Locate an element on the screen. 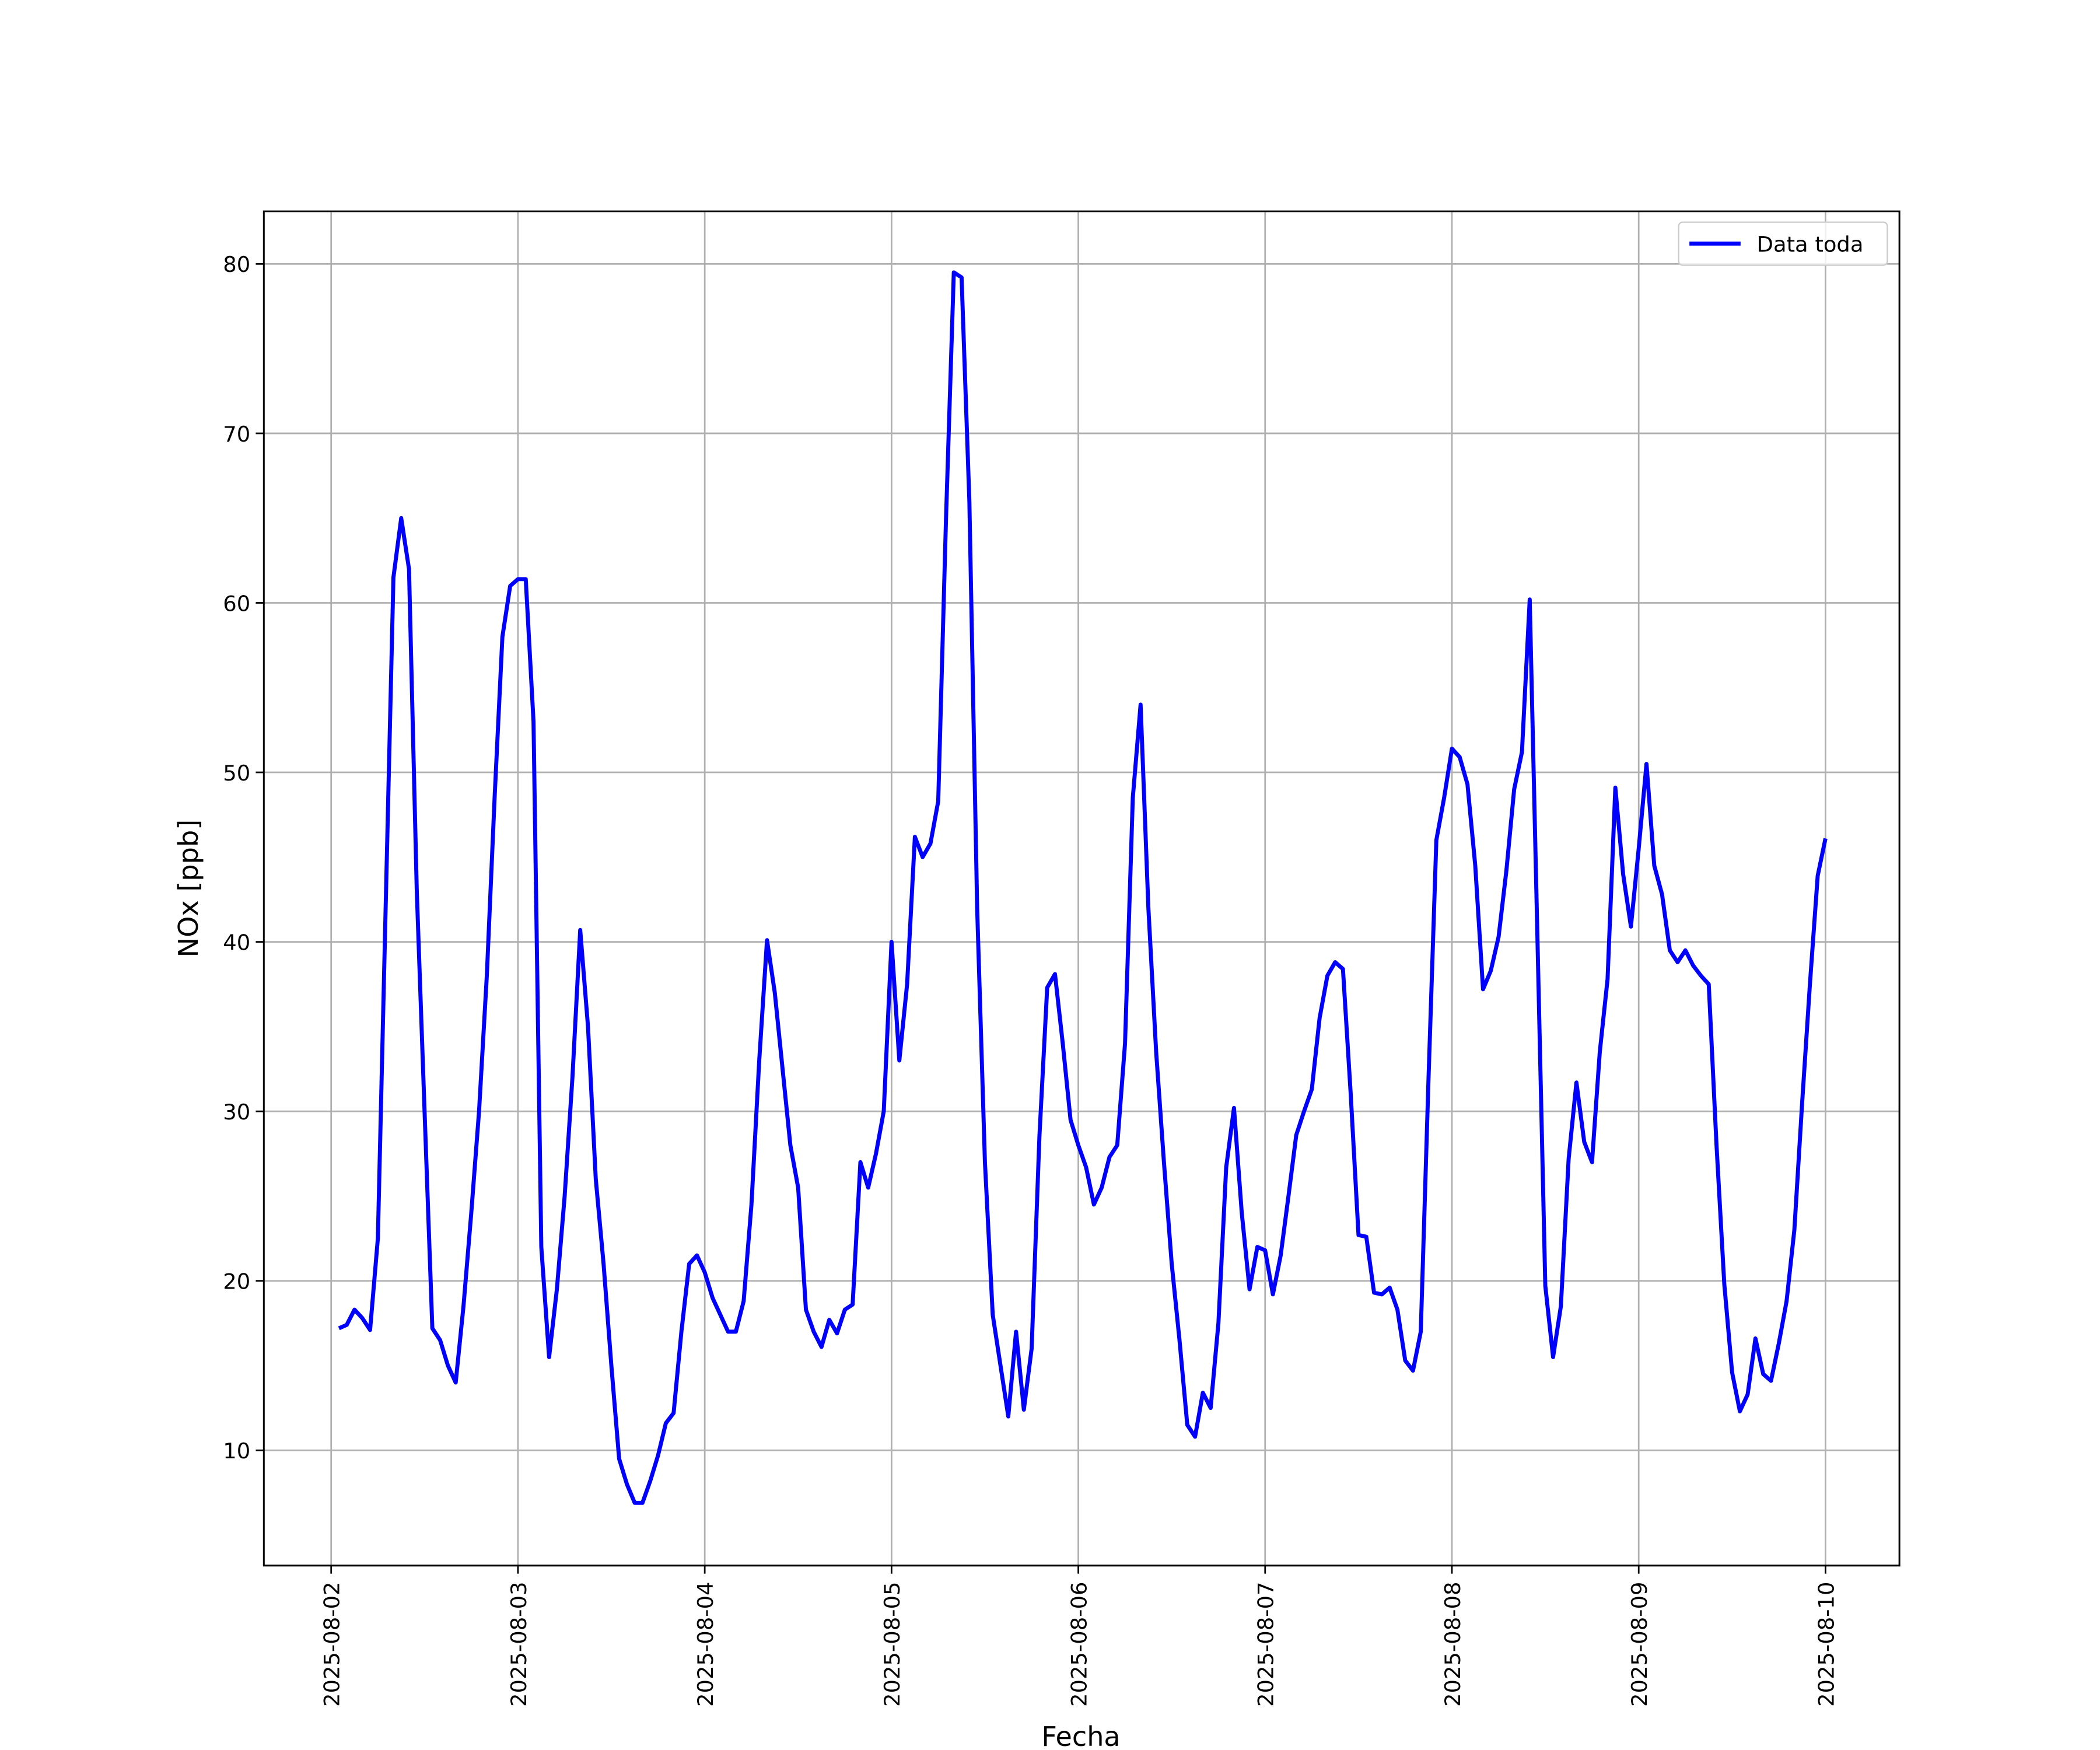 This screenshot has width=2100, height=1750. x-tick-label: 2025-08-02 is located at coordinates (332, 1644).